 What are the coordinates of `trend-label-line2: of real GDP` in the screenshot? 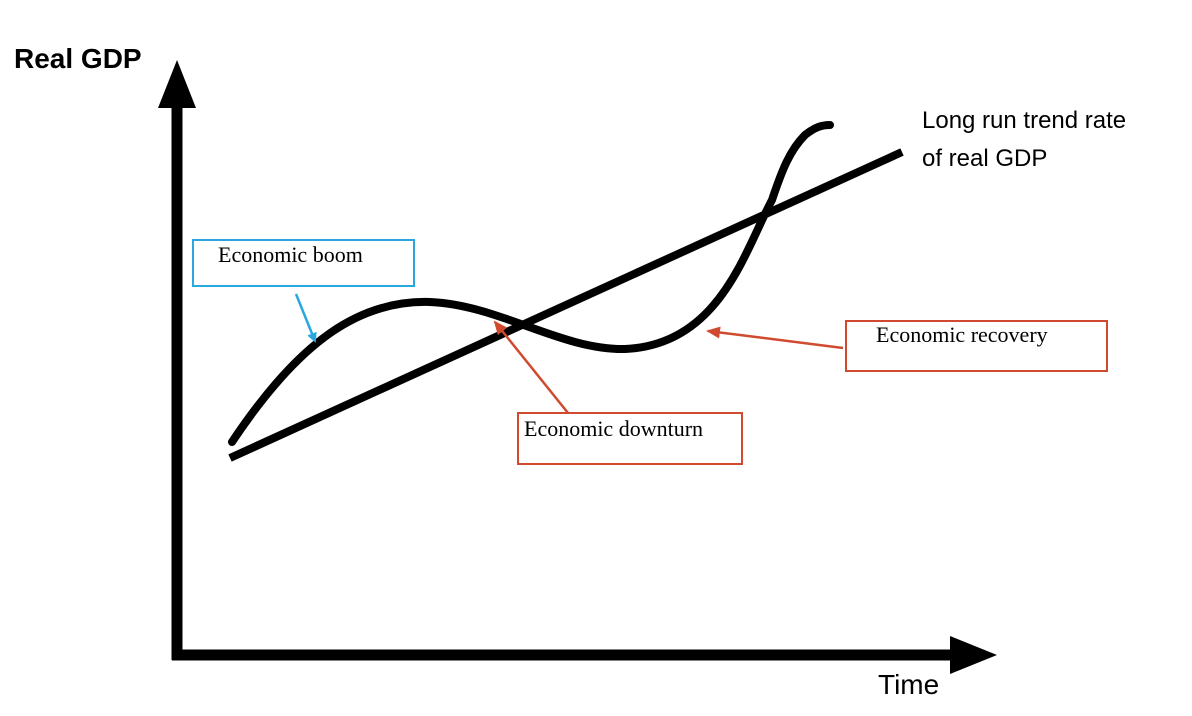 It's located at (984, 158).